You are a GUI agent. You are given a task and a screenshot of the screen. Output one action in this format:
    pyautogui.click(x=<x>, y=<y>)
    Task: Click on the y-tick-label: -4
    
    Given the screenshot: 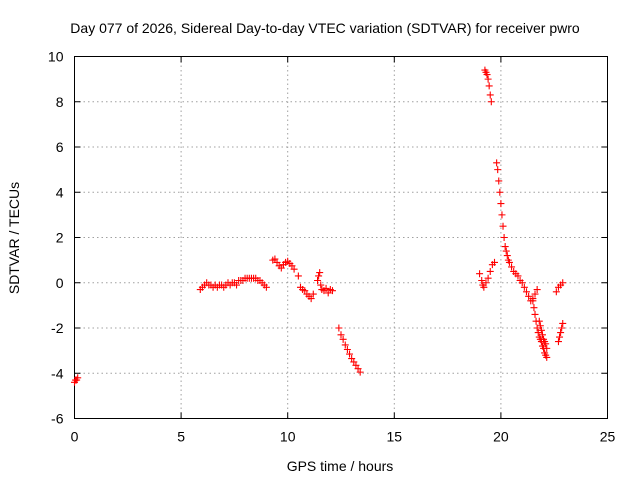 What is the action you would take?
    pyautogui.click(x=57, y=373)
    